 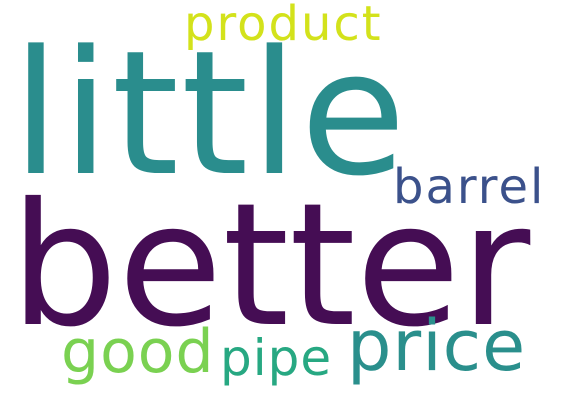 I want to click on word-barrel: barrel, so click(x=469, y=187).